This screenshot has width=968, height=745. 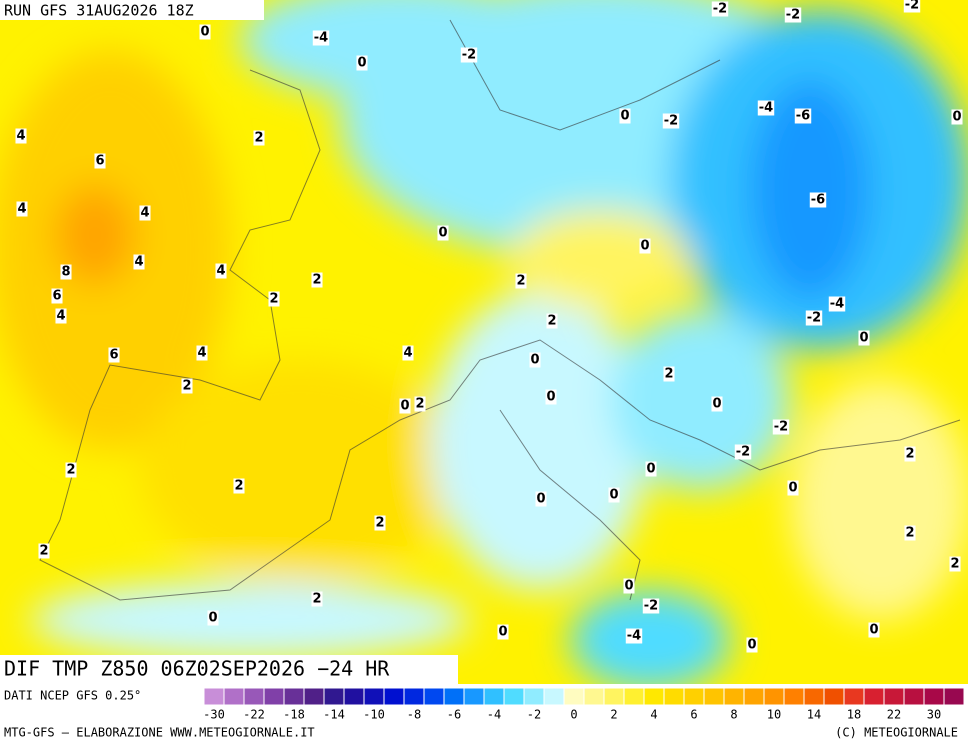 What do you see at coordinates (294, 715) in the screenshot?
I see `colorbar-tick-label: -18` at bounding box center [294, 715].